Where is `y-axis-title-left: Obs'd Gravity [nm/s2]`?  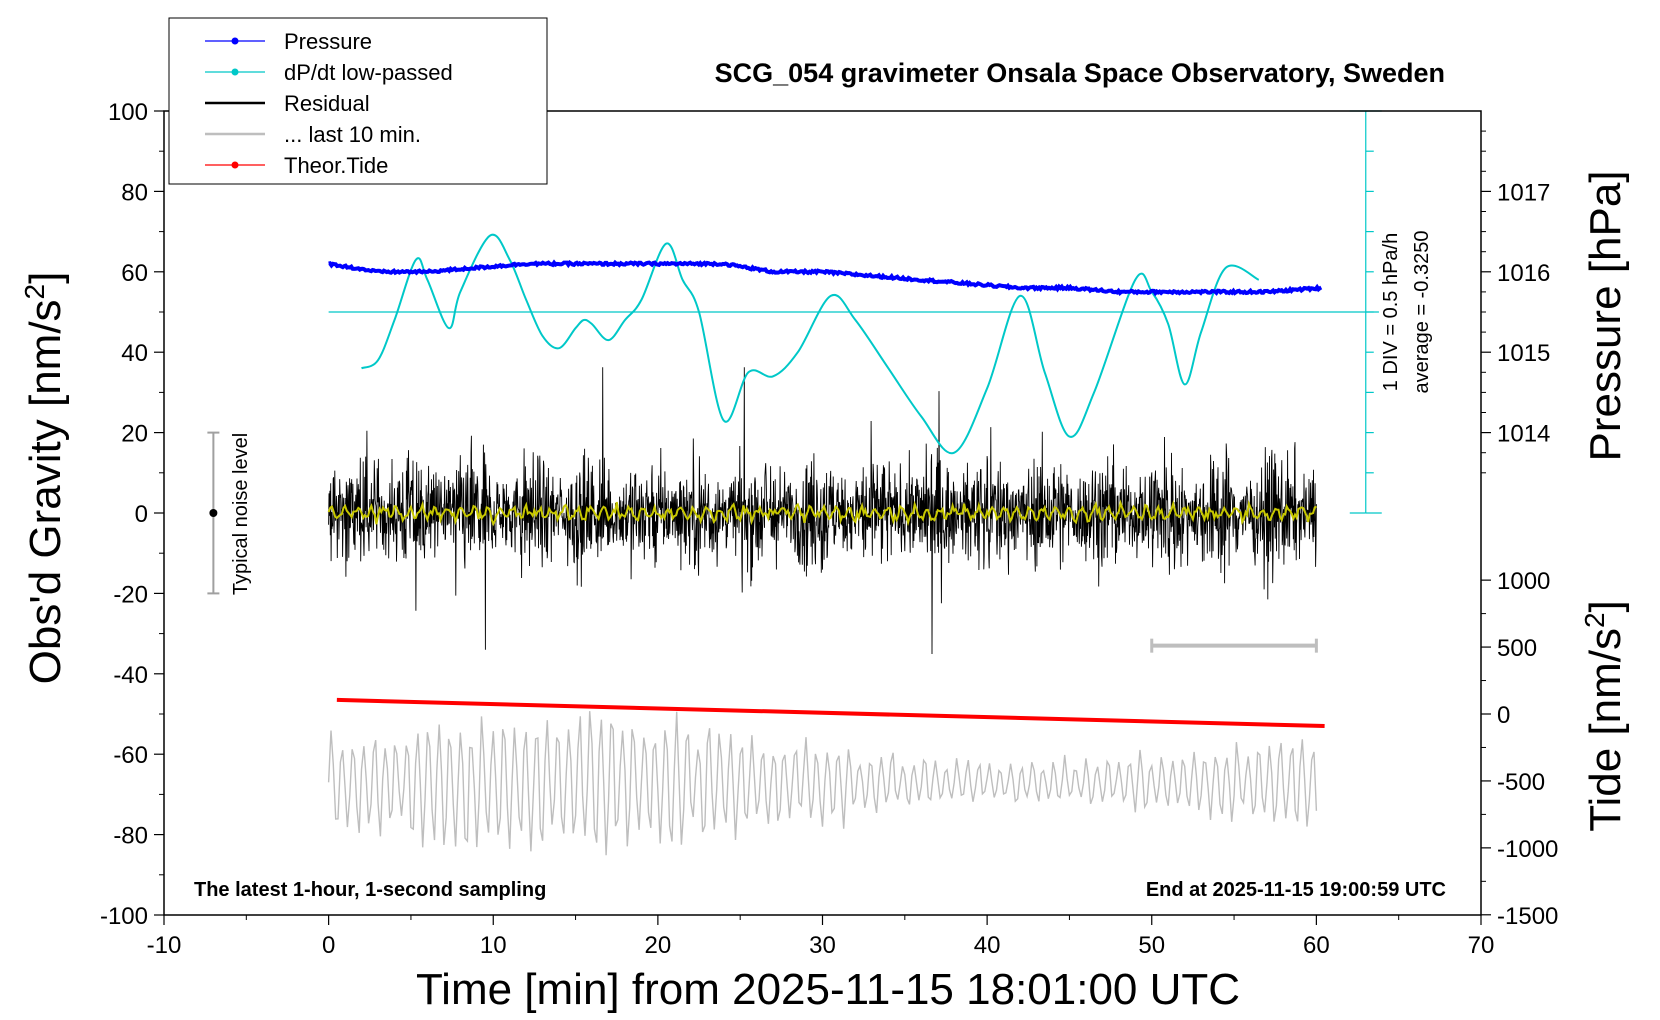
y-axis-title-left: Obs'd Gravity [nm/s2] is located at coordinates (44, 478).